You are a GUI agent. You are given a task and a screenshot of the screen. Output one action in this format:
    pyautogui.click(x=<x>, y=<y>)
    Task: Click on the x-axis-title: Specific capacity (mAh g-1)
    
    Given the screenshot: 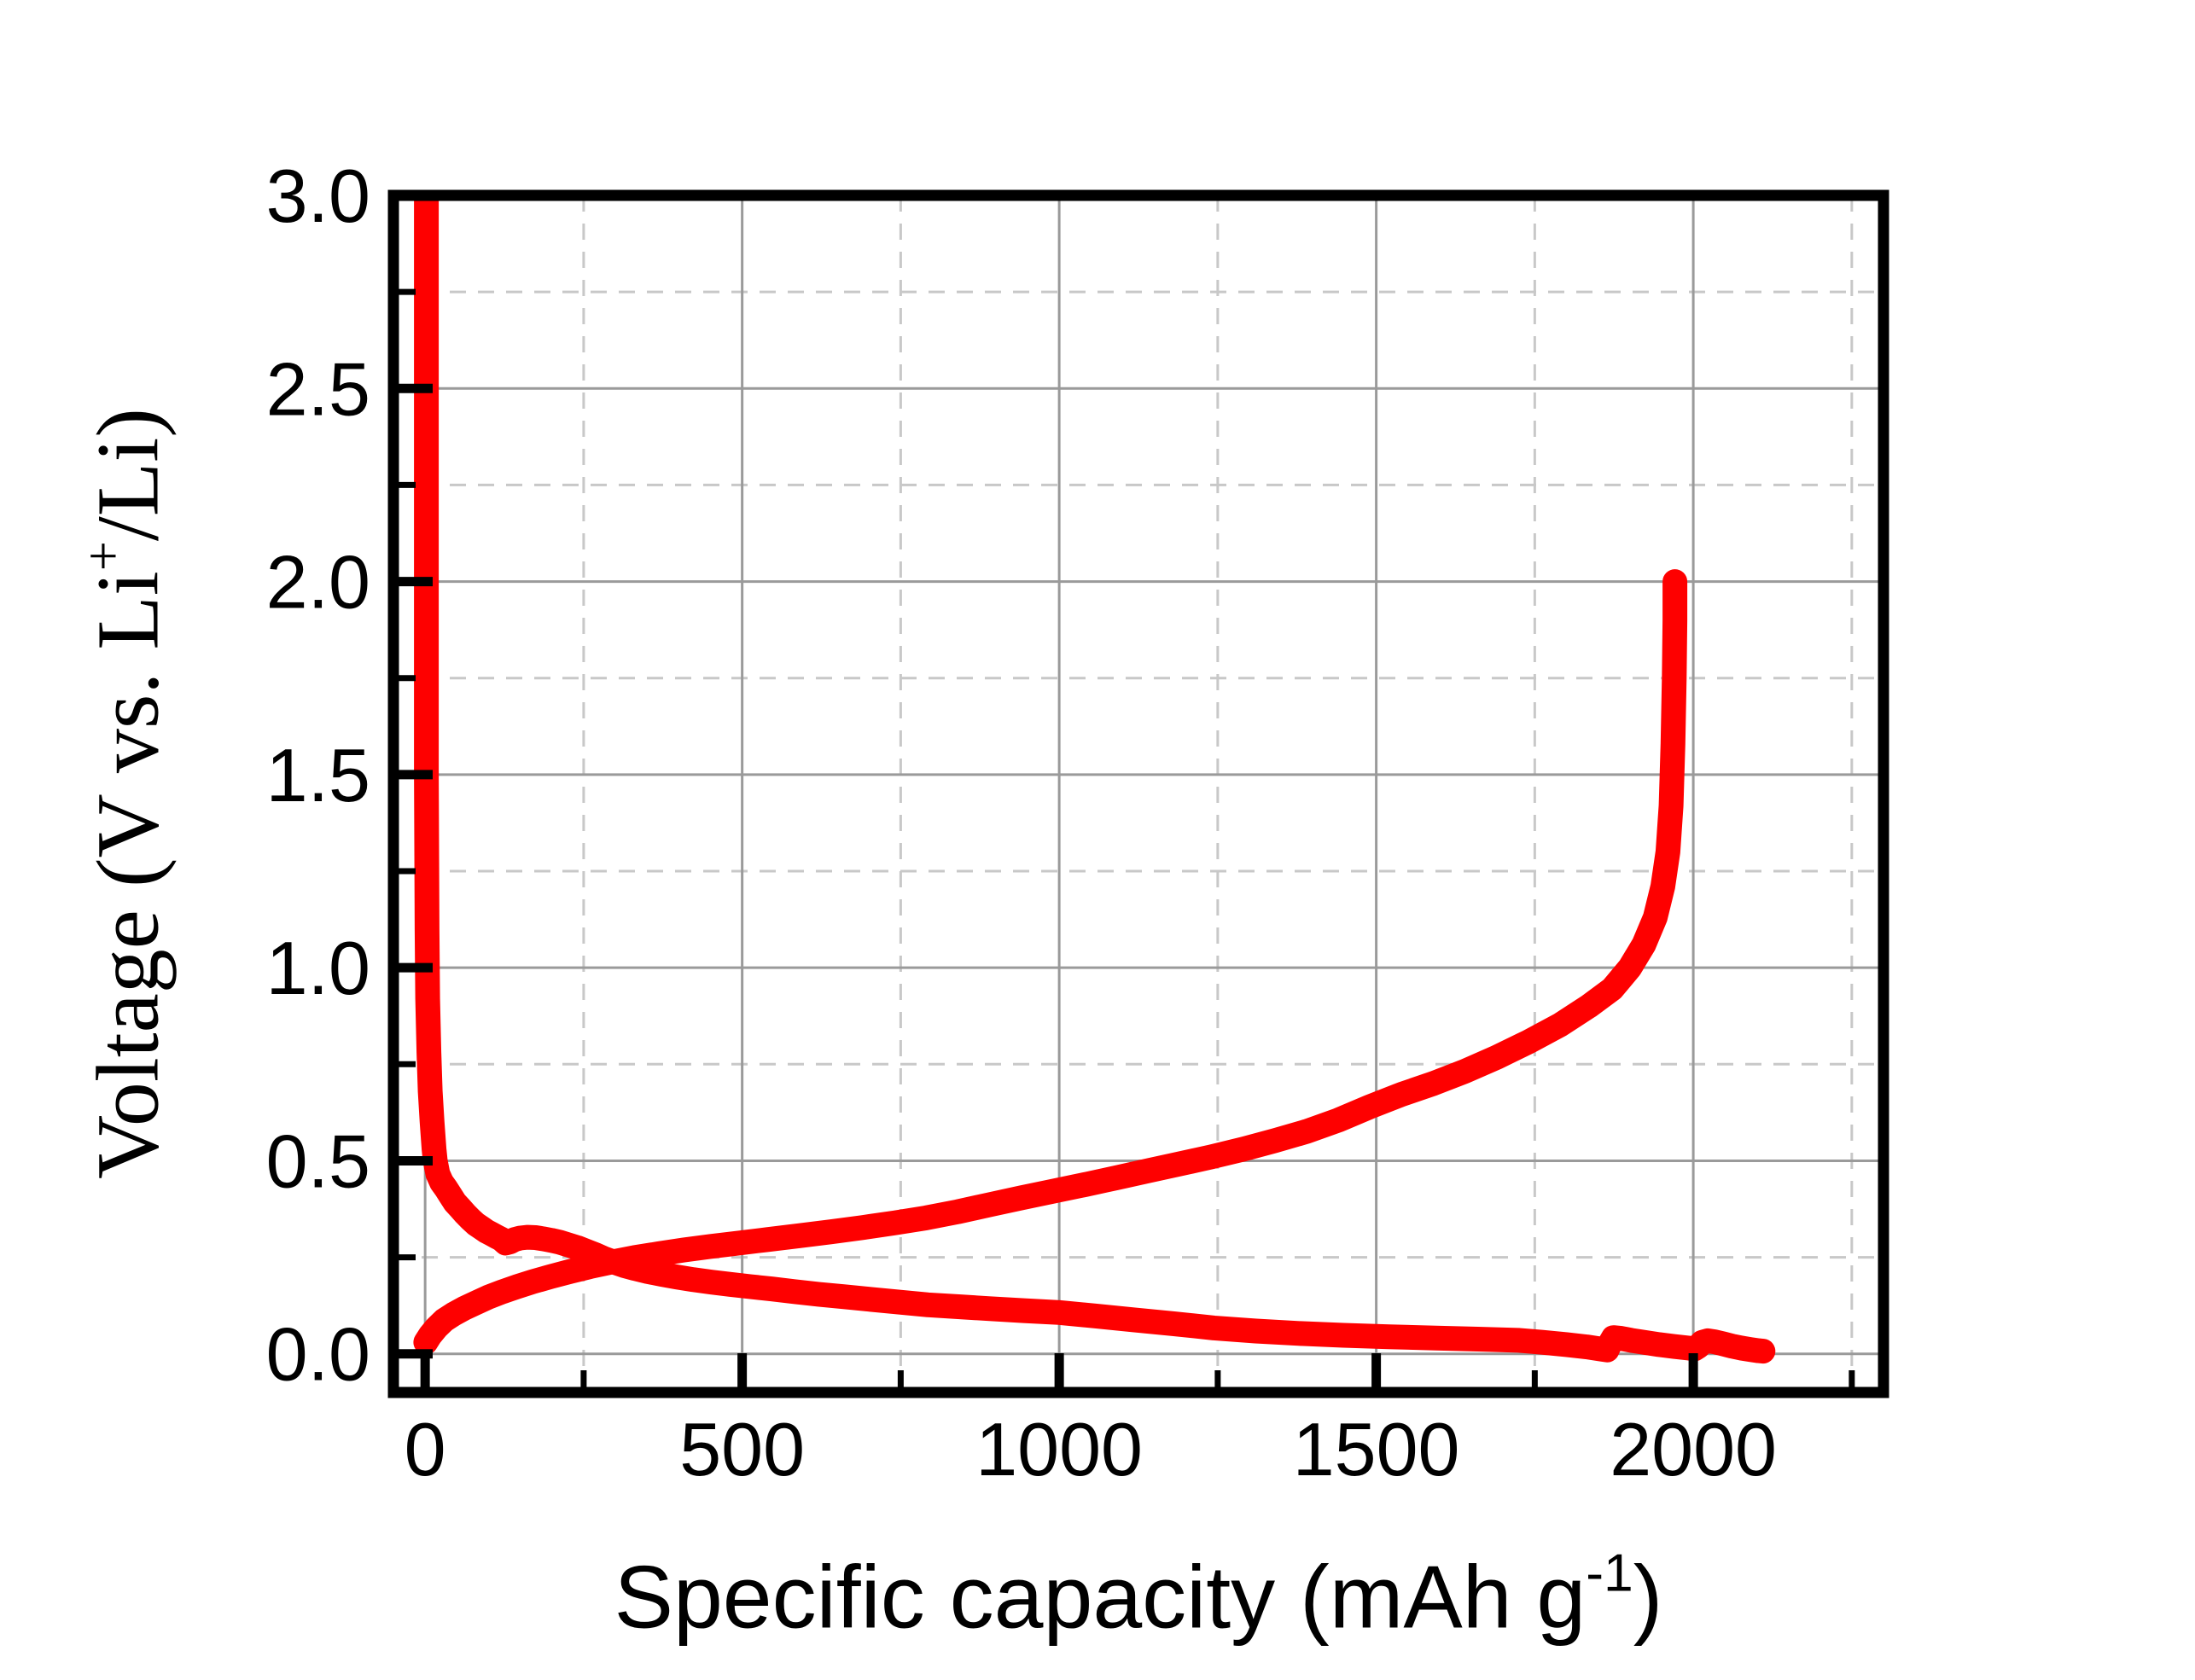 What is the action you would take?
    pyautogui.click(x=1138, y=1598)
    